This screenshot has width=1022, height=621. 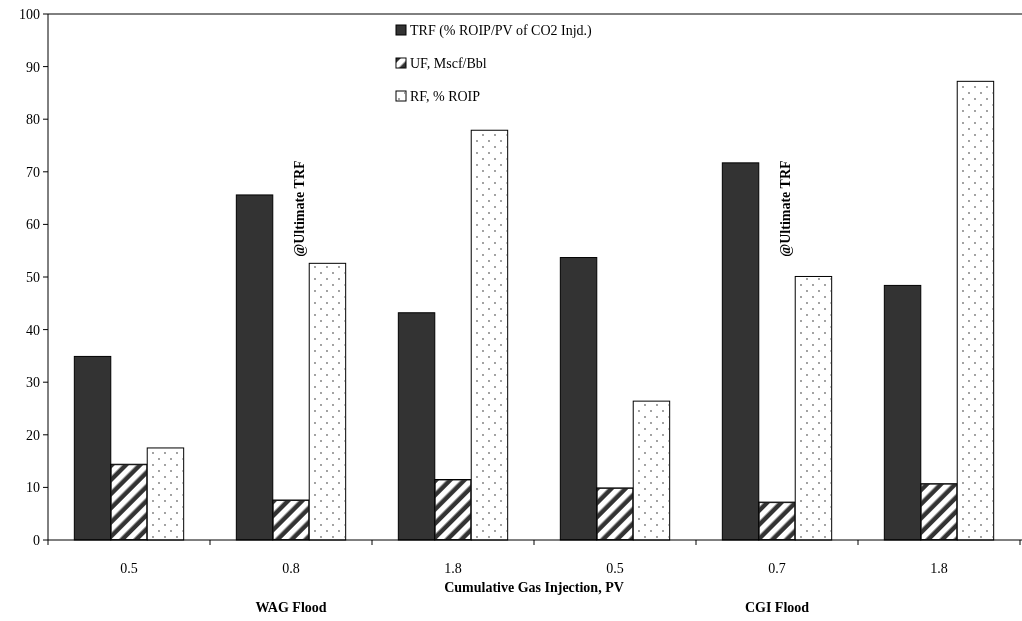 What do you see at coordinates (33, 120) in the screenshot?
I see `y-tick-label: 80` at bounding box center [33, 120].